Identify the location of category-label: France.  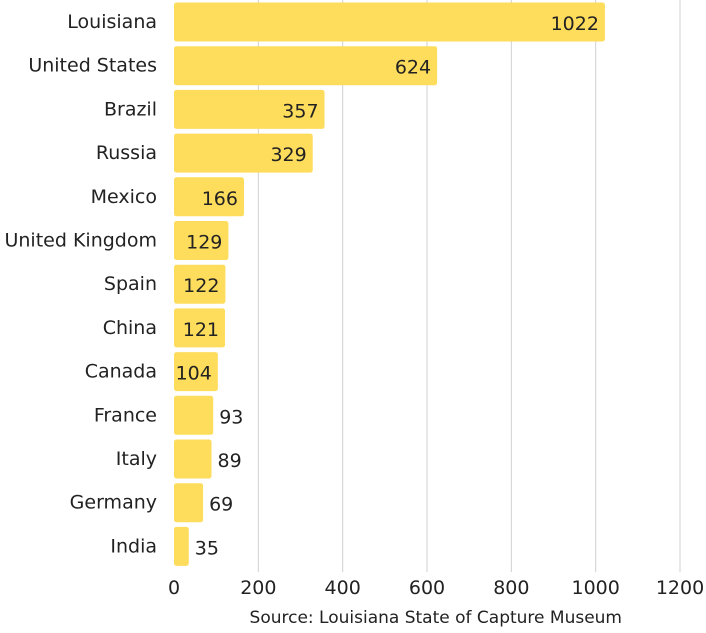
(125, 415).